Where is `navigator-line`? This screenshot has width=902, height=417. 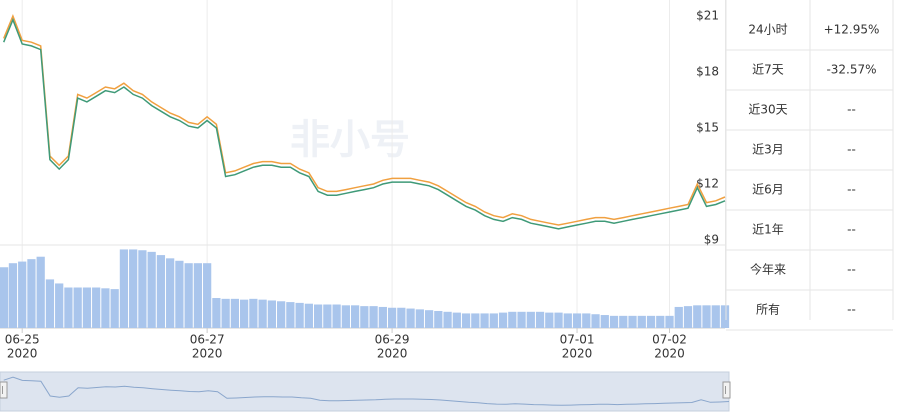
navigator-line is located at coordinates (366, 391).